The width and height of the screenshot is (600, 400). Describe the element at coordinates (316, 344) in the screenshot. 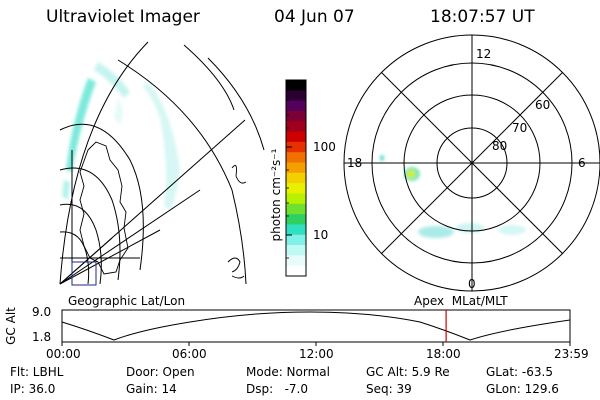

I see `altitude-xticks` at that location.